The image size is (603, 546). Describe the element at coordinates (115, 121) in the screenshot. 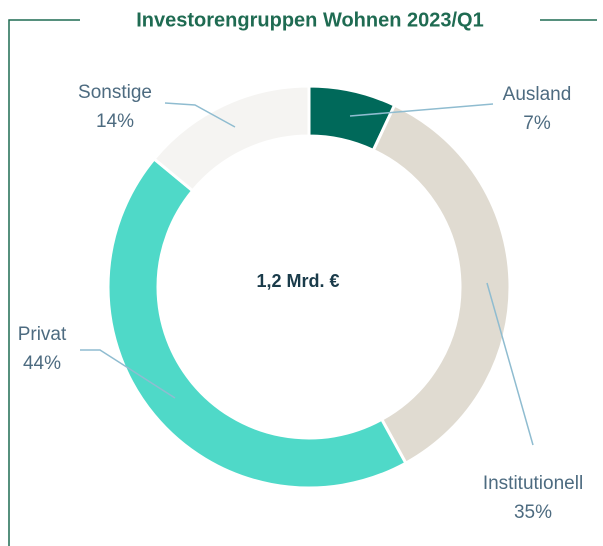

I see `value-label: 14%` at that location.